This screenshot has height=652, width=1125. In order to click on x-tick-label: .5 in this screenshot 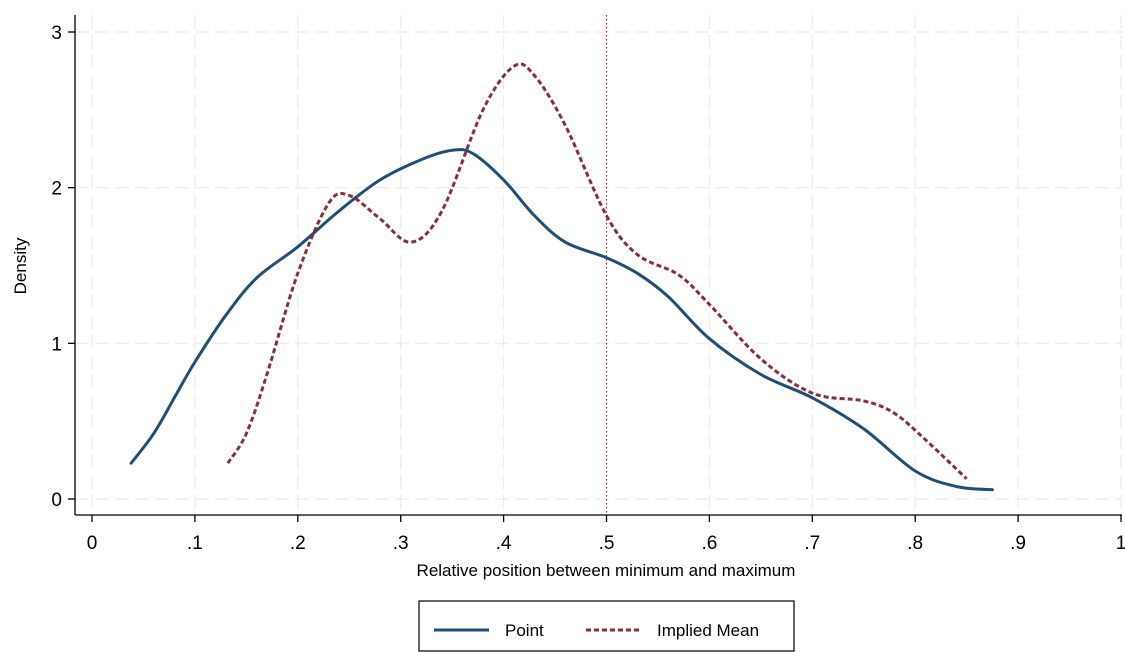, I will do `click(607, 543)`.